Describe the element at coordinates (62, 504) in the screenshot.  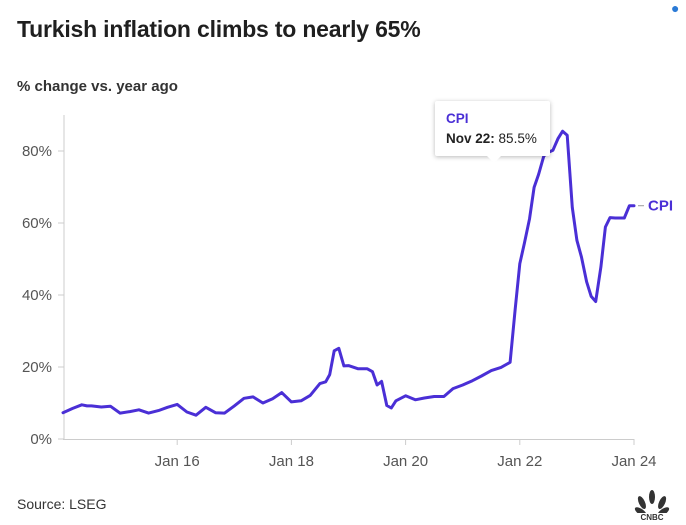
I see `source-note: Source: LSEG` at that location.